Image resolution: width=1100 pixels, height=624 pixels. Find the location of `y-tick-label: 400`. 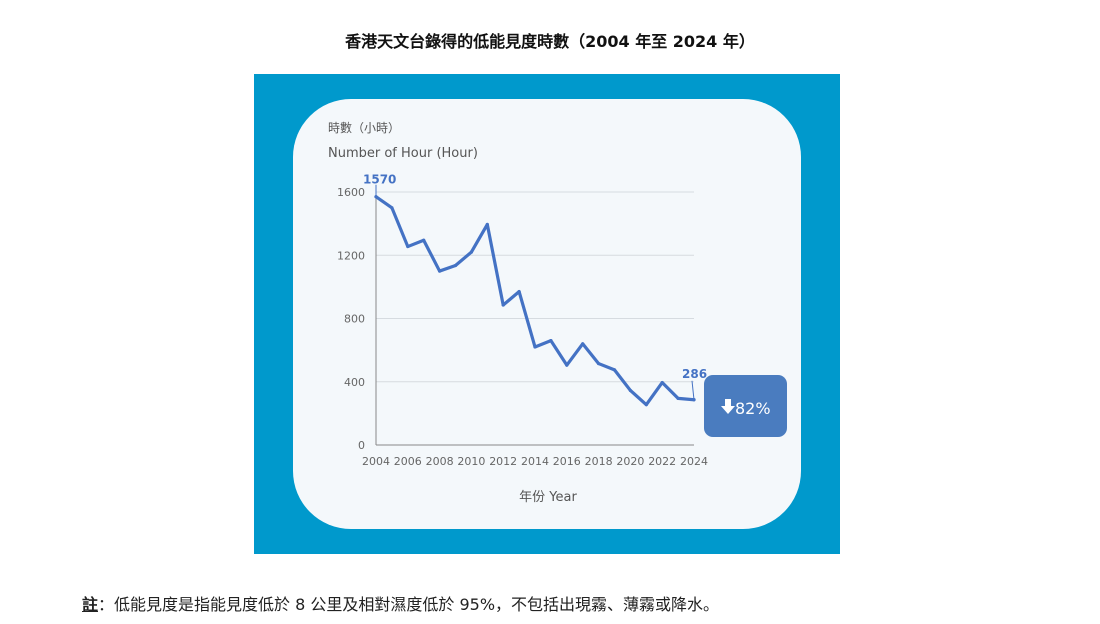

y-tick-label: 400 is located at coordinates (354, 382).